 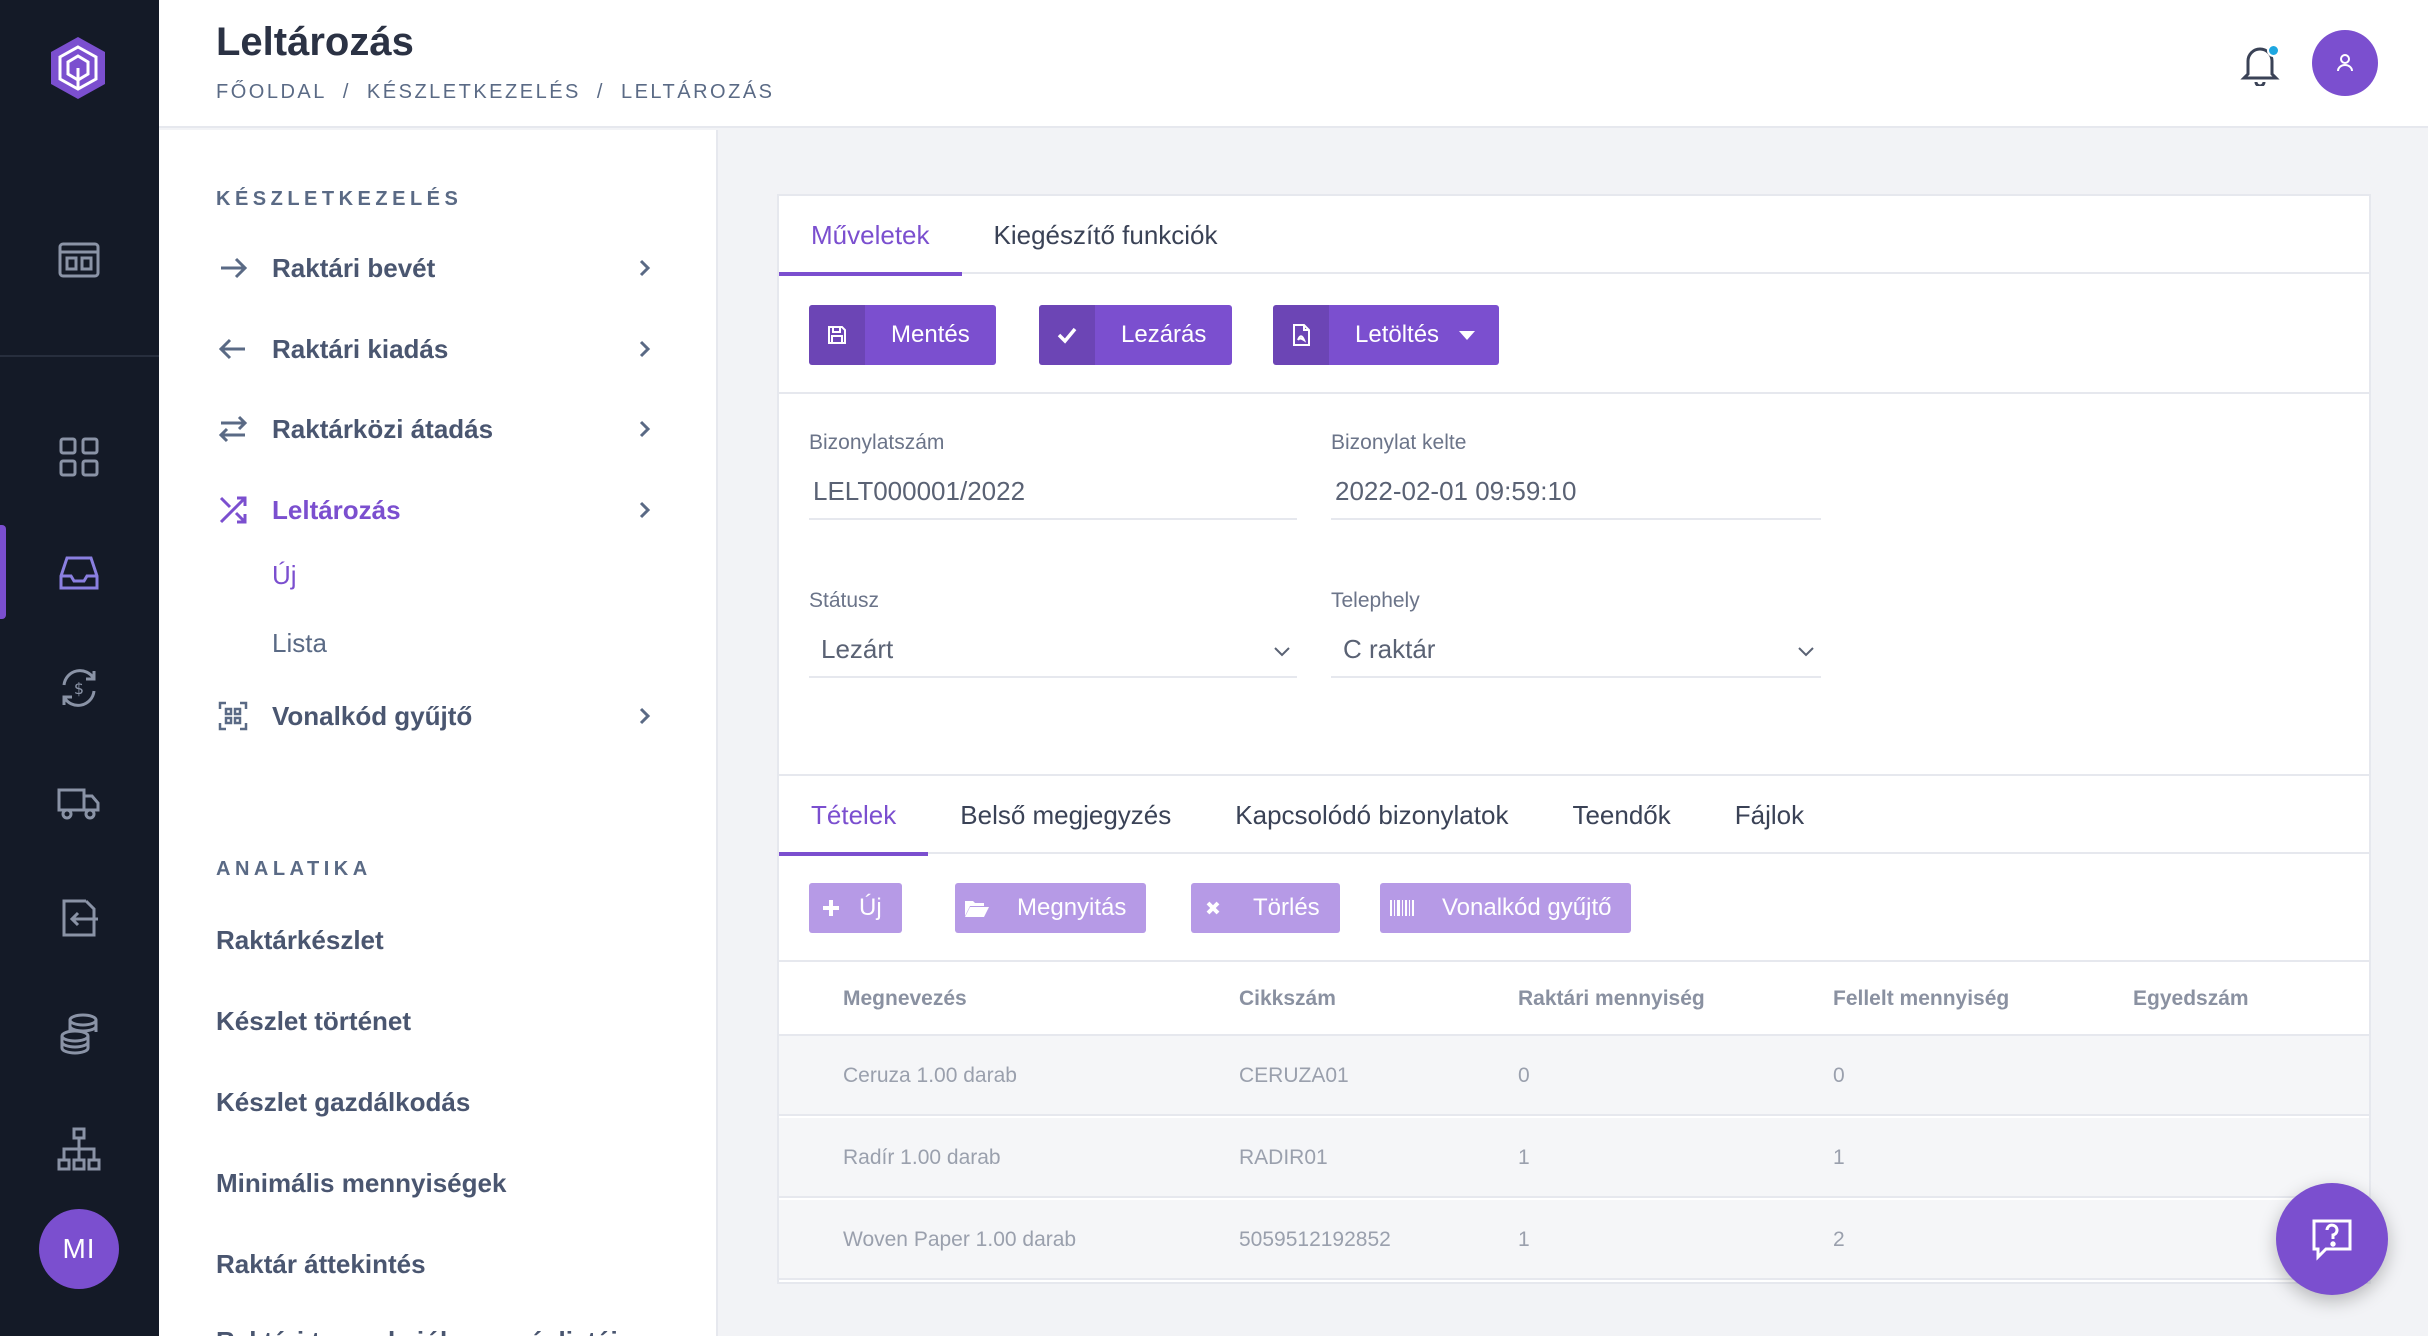 I want to click on tab-teendok: Teendők, so click(x=1621, y=815).